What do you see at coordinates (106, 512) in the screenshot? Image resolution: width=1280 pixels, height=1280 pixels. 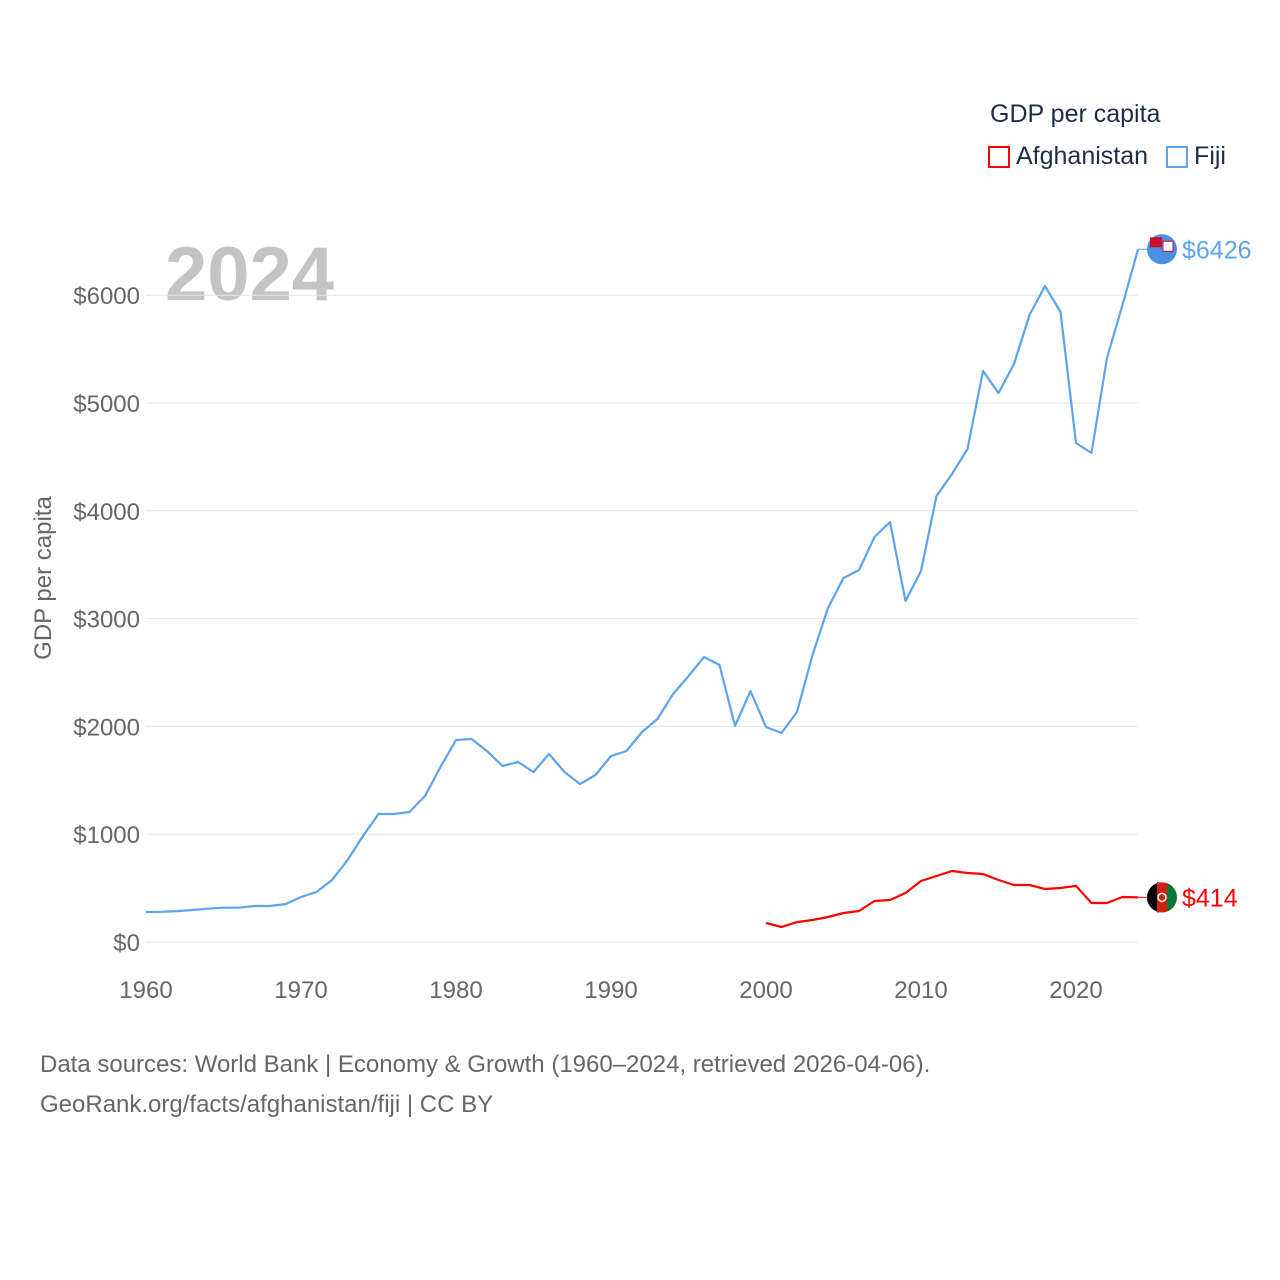 I see `y-tick-label: $4000` at bounding box center [106, 512].